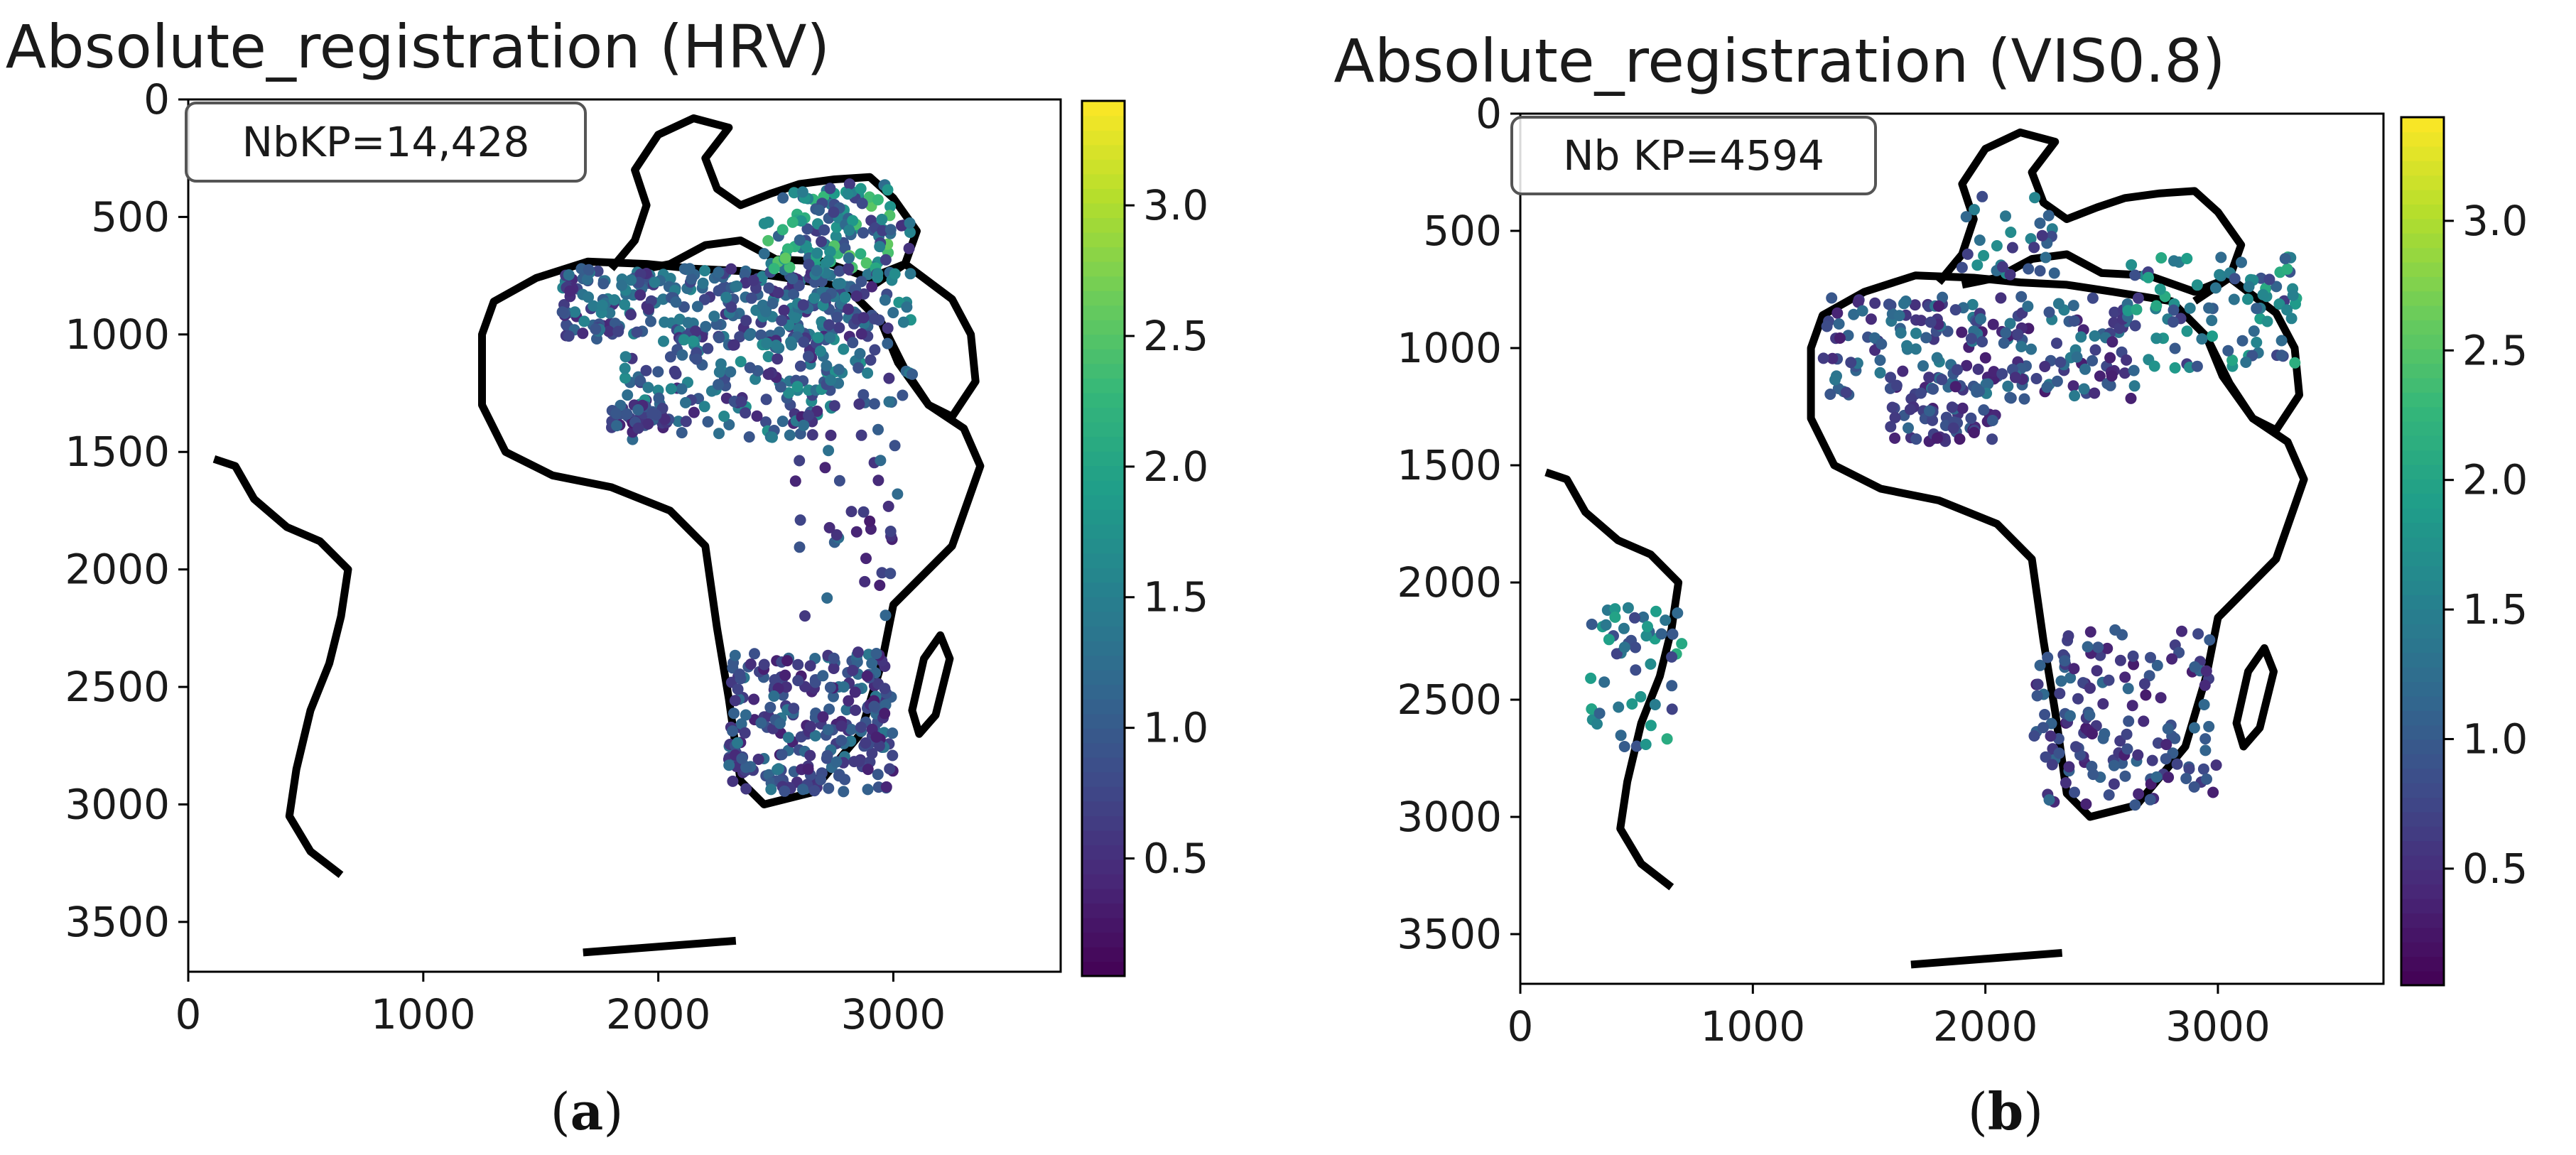 Image resolution: width=2576 pixels, height=1155 pixels. Describe the element at coordinates (1613, 679) in the screenshot. I see `coastline-path` at that location.